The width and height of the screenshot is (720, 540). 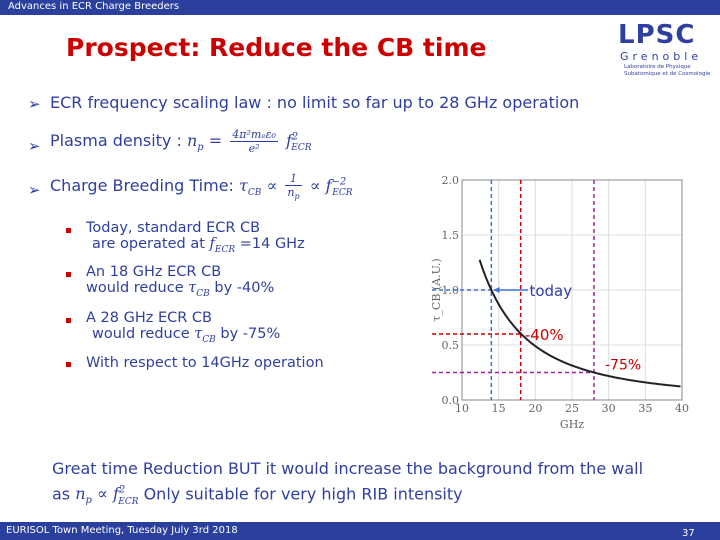 What do you see at coordinates (667, 74) in the screenshot?
I see `logo-line2: Subatomique et de Cosmologie` at bounding box center [667, 74].